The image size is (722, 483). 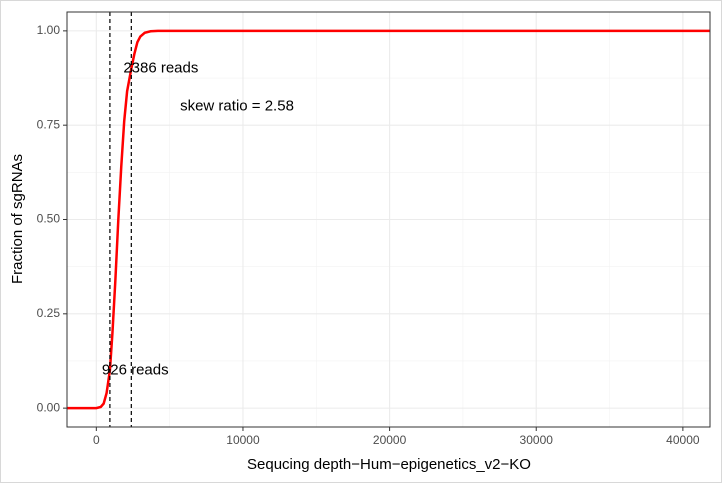 I want to click on y-tick-label: 0.75, so click(x=49, y=124).